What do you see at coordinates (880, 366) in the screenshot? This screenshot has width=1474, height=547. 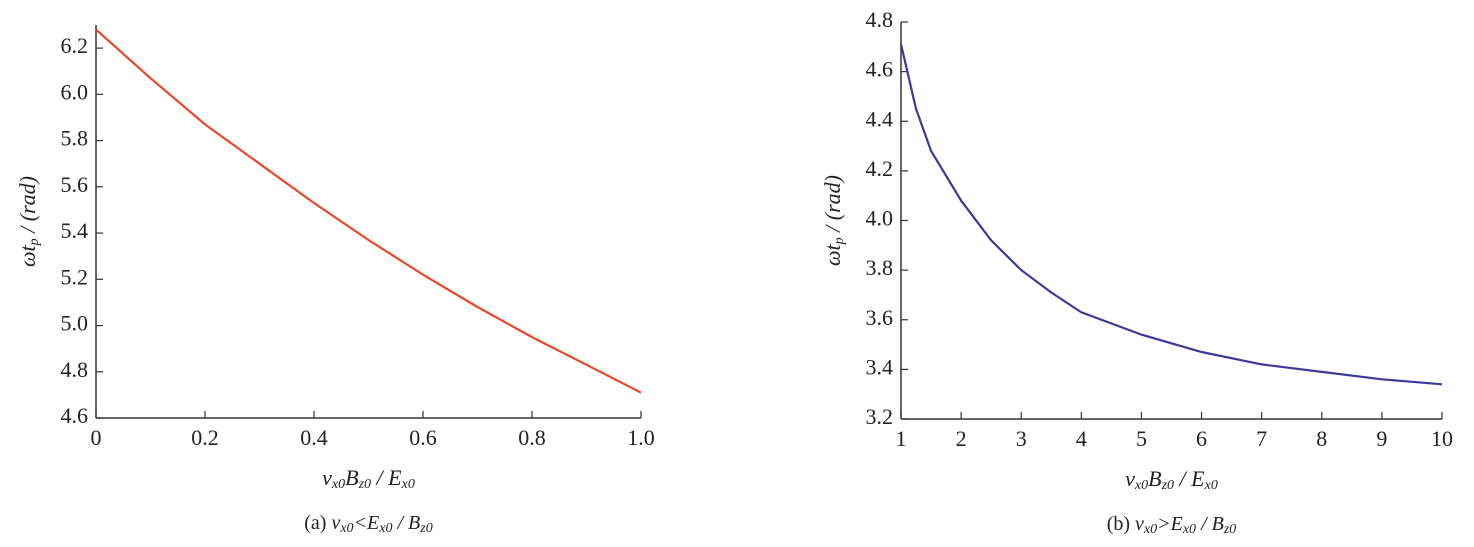 I see `y-tick-label: 3.4` at bounding box center [880, 366].